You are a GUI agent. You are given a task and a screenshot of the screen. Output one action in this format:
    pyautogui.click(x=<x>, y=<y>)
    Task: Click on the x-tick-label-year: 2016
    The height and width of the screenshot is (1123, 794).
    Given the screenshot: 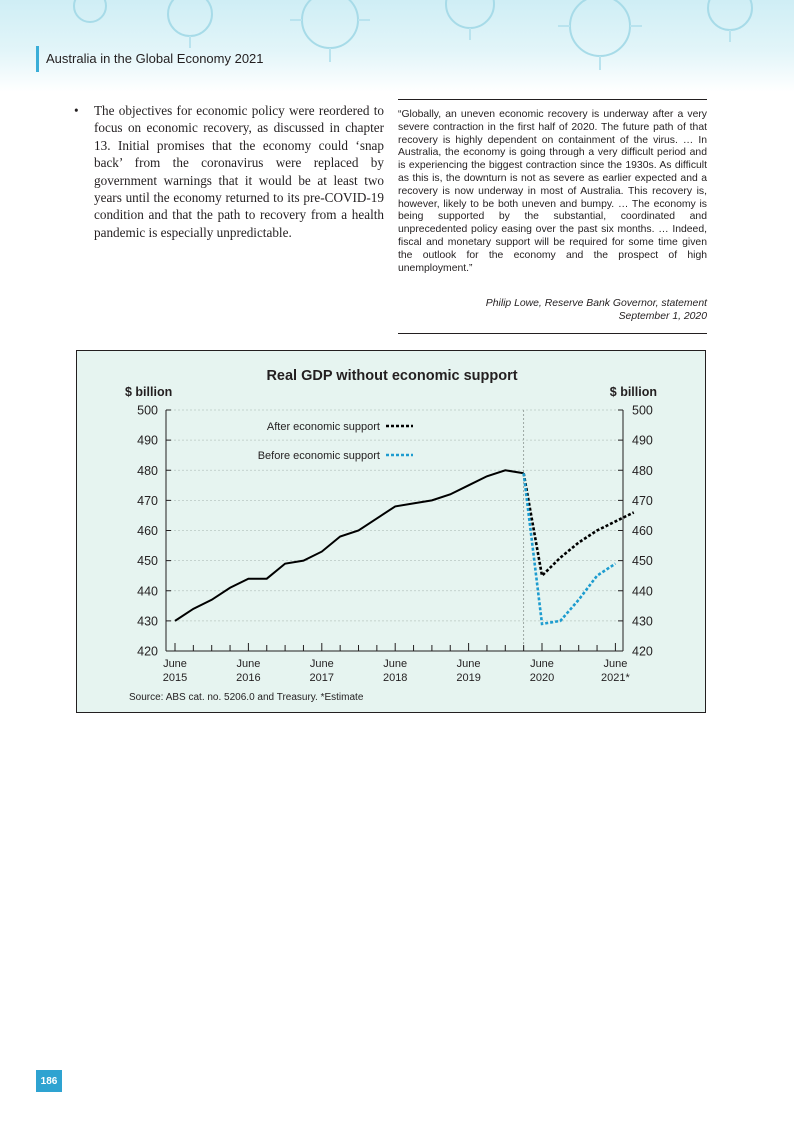 What is the action you would take?
    pyautogui.click(x=248, y=678)
    